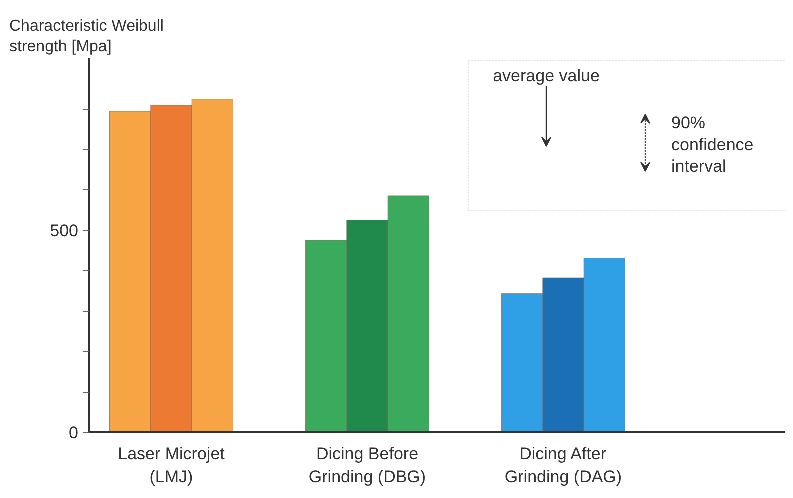 The width and height of the screenshot is (793, 498). Describe the element at coordinates (87, 37) in the screenshot. I see `y-axis-title: Characteristic Weibull strength [Mpa]` at that location.